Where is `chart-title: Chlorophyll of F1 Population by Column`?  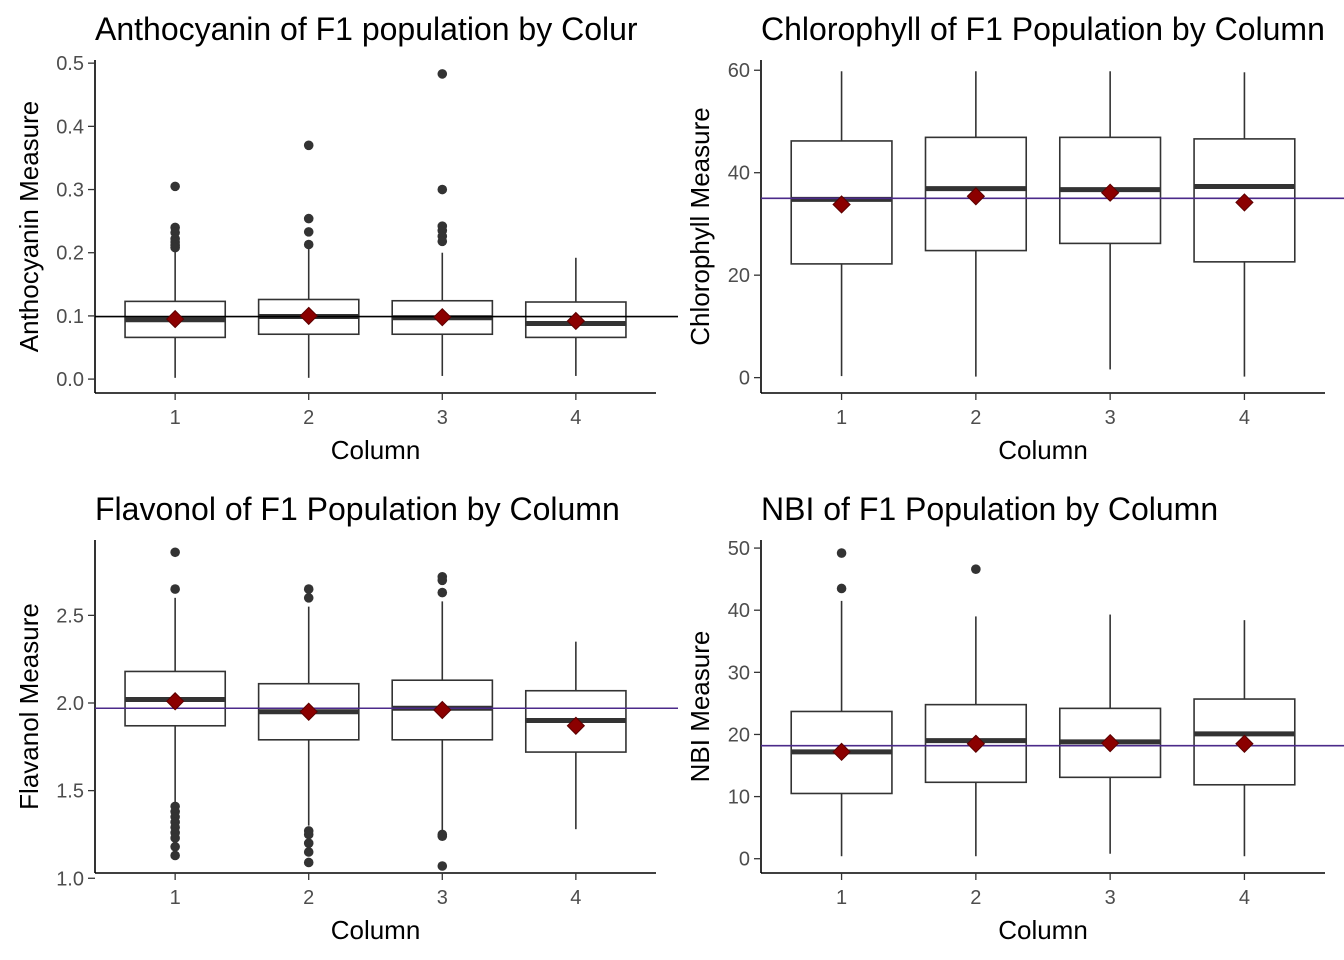 chart-title: Chlorophyll of F1 Population by Column is located at coordinates (1043, 29).